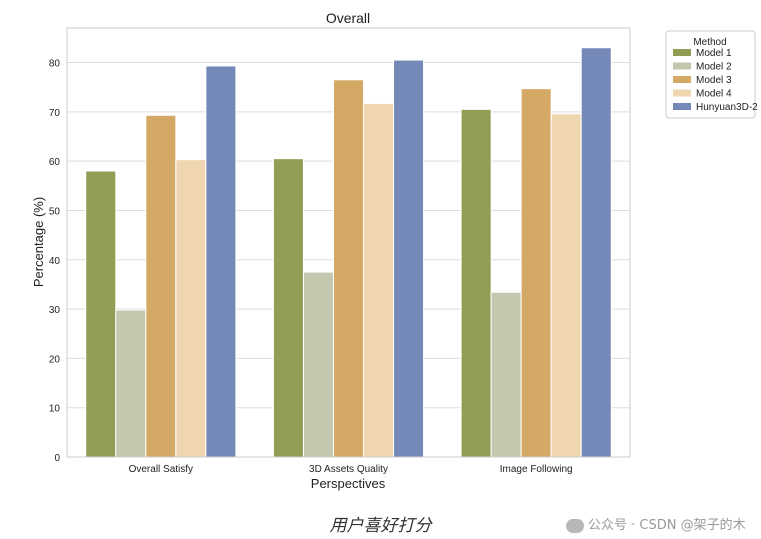 This screenshot has height=539, width=761. I want to click on y-tick-label: 60, so click(55, 162).